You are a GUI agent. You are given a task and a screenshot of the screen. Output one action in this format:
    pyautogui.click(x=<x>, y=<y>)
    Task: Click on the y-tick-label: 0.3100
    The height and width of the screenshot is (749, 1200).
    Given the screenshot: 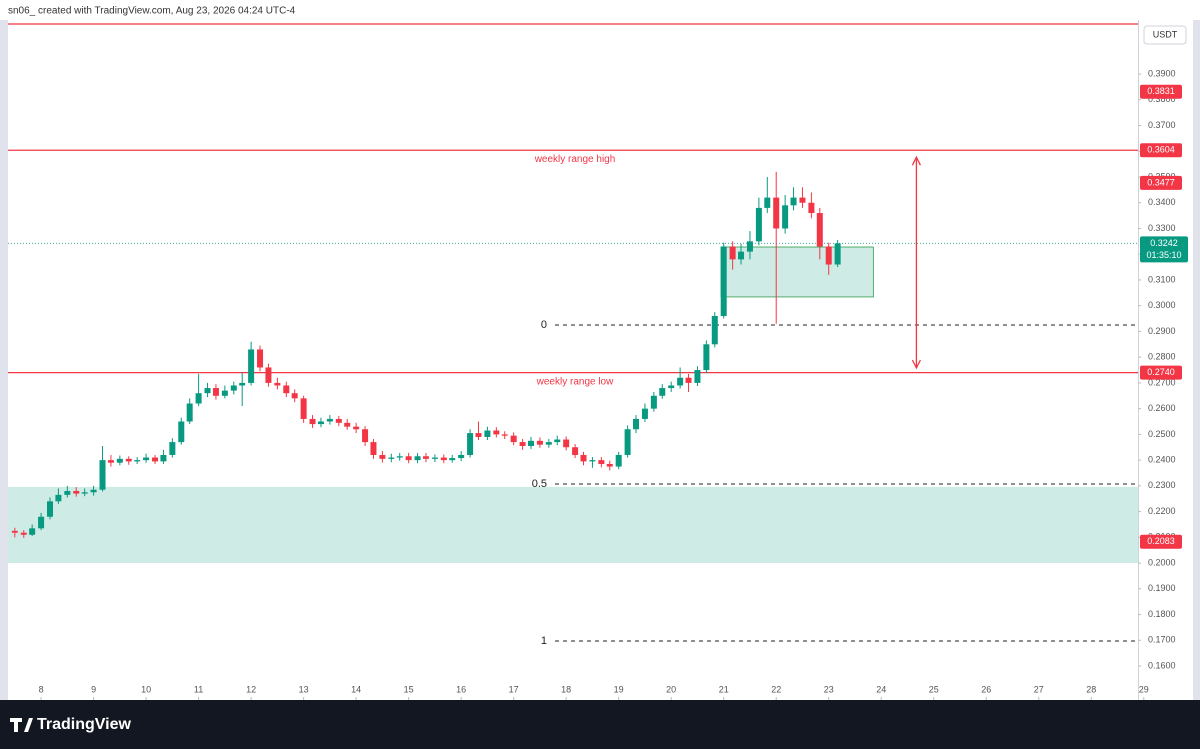 What is the action you would take?
    pyautogui.click(x=1162, y=279)
    